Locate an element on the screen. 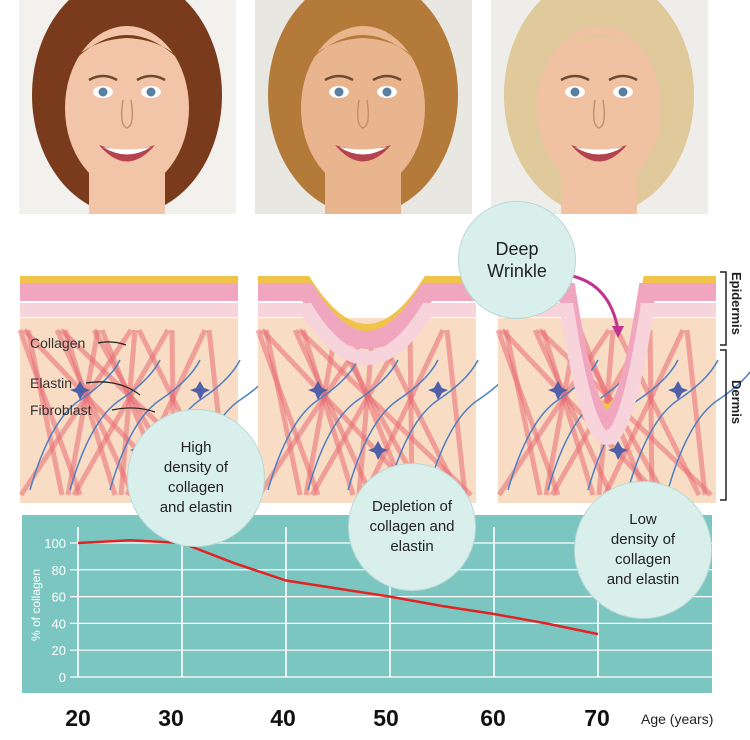 The width and height of the screenshot is (750, 740). dermis-label: Dermis is located at coordinates (736, 402).